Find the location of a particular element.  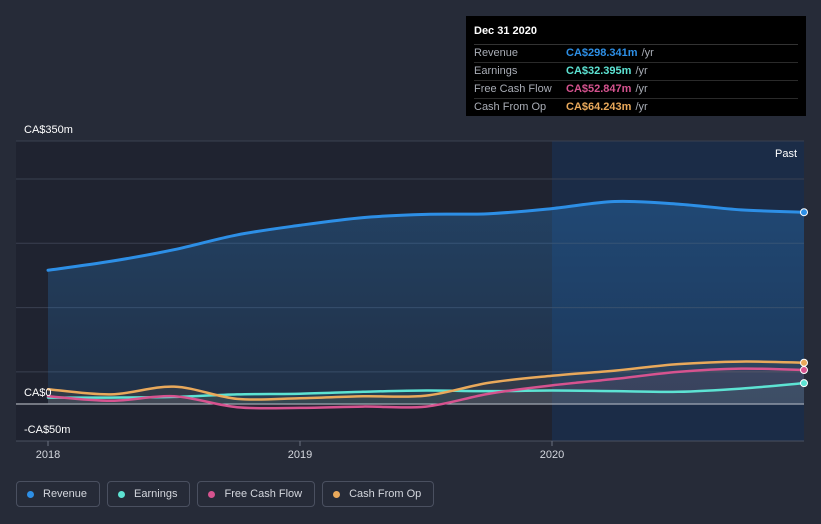

legend-item-free-cash-flow: Free Cash Flow is located at coordinates (256, 494).